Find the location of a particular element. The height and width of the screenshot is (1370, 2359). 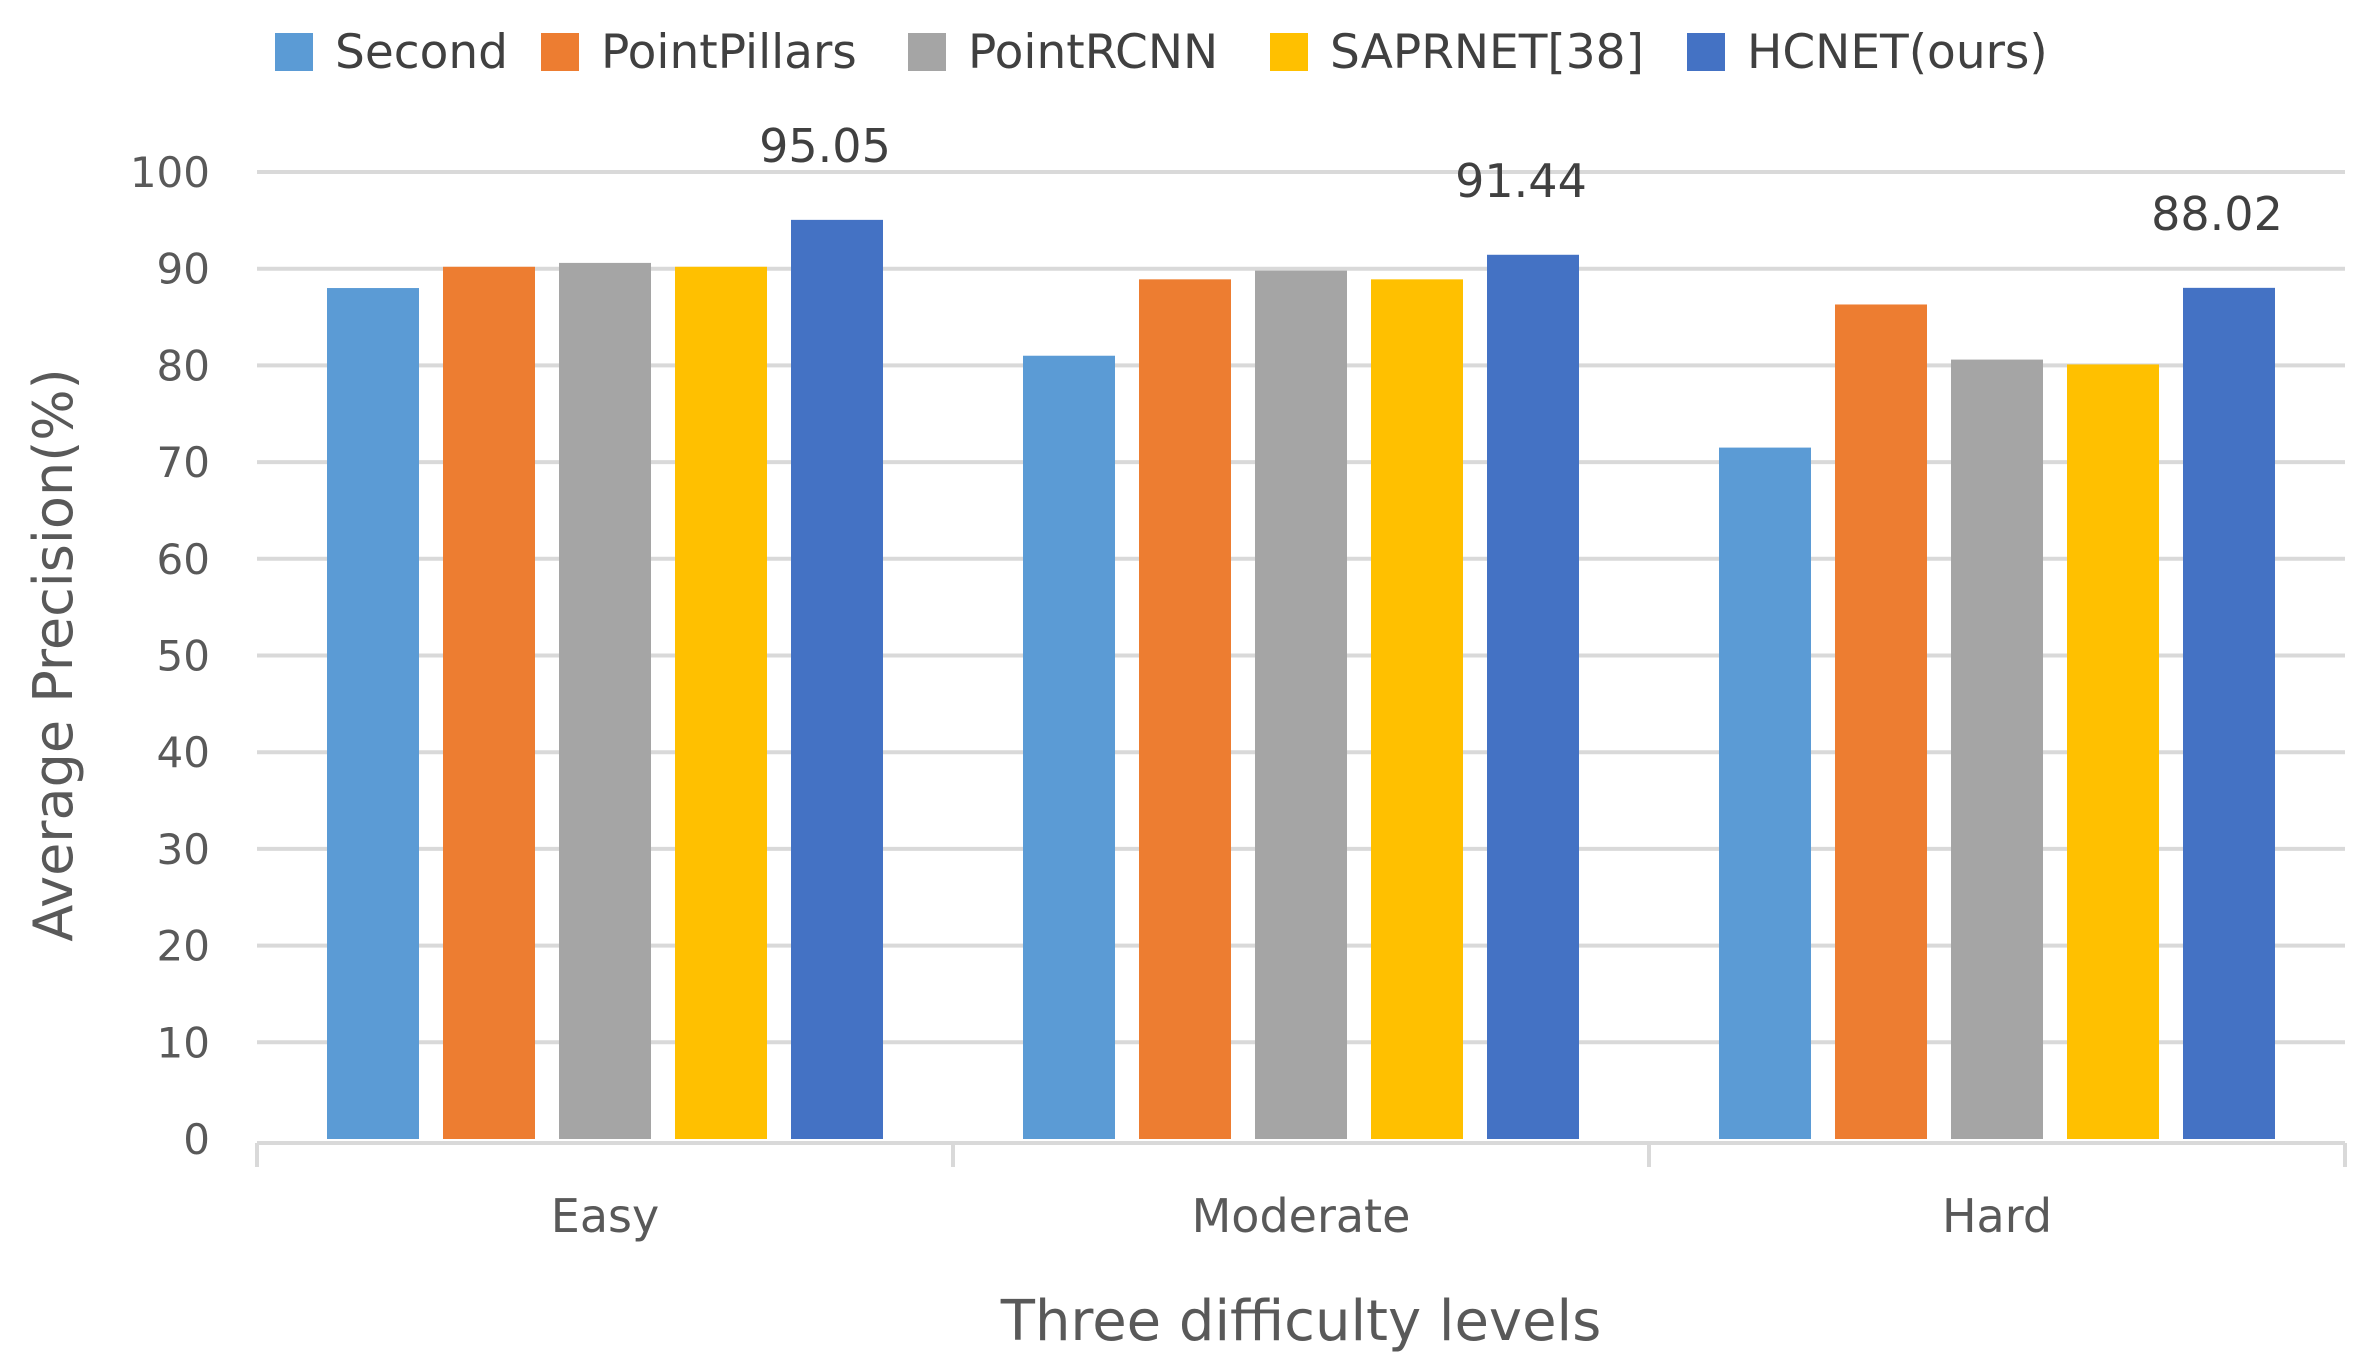

legend-item-saprnet: SAPRNET[38] is located at coordinates (1457, 52).